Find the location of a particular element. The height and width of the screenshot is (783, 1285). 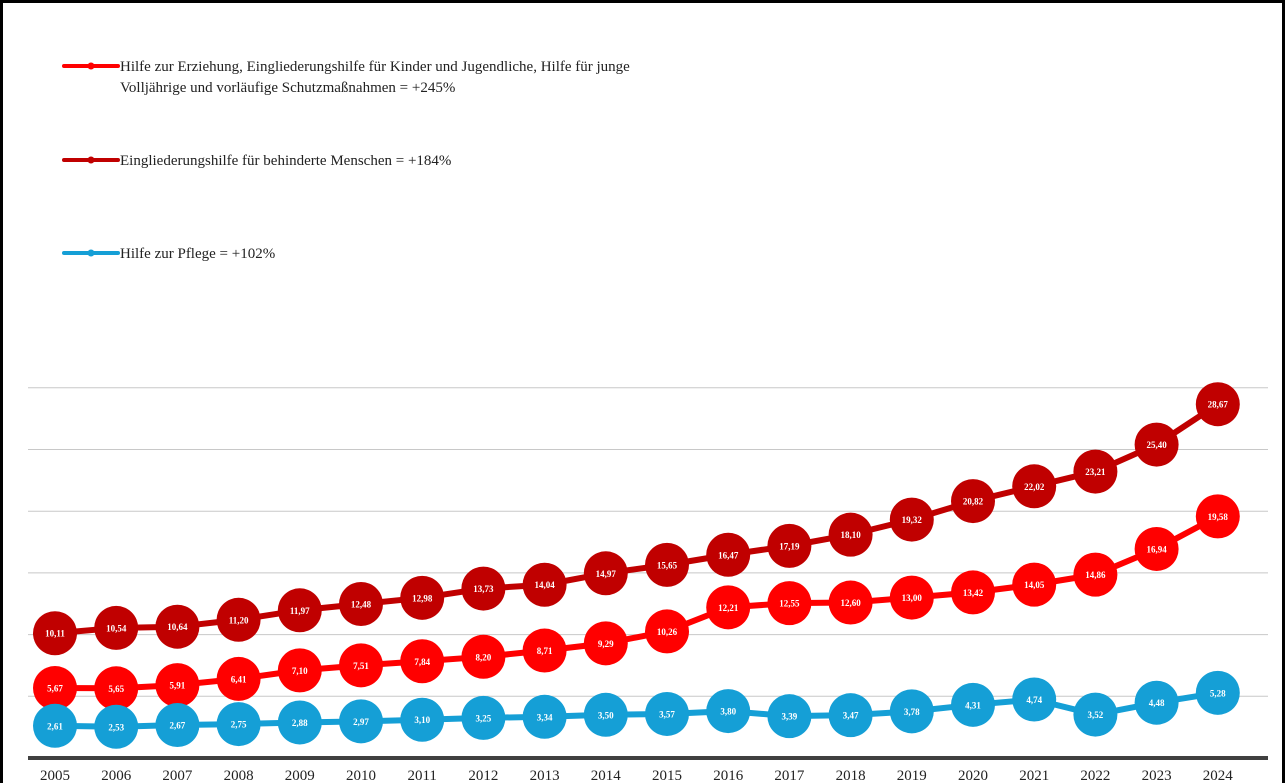

data-label: 2,97 is located at coordinates (361, 722).